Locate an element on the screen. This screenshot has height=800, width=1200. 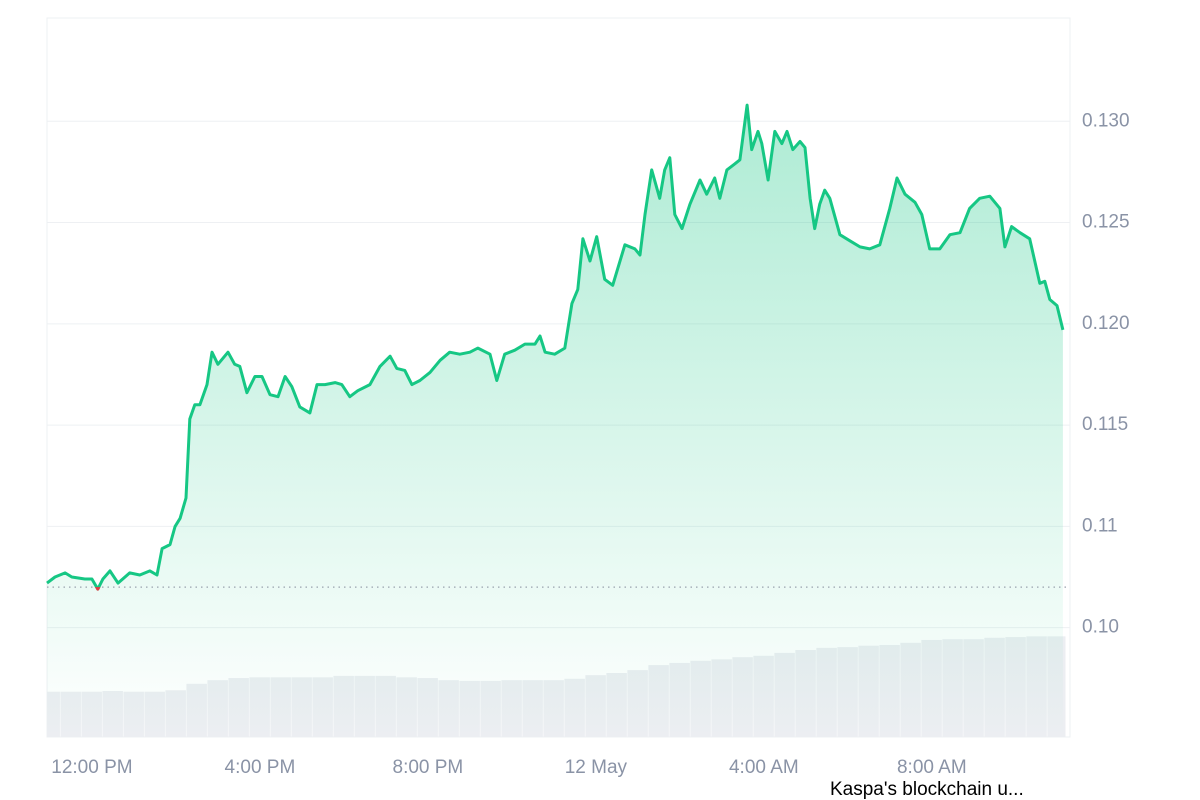
x-tick-label: 4:00 AM is located at coordinates (764, 767).